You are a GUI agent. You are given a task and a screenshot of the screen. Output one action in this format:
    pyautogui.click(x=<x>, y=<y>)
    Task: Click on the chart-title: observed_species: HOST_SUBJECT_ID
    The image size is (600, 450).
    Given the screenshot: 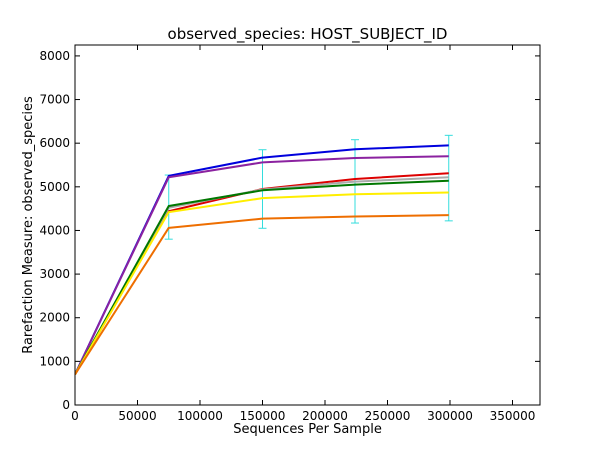 What is the action you would take?
    pyautogui.click(x=308, y=34)
    